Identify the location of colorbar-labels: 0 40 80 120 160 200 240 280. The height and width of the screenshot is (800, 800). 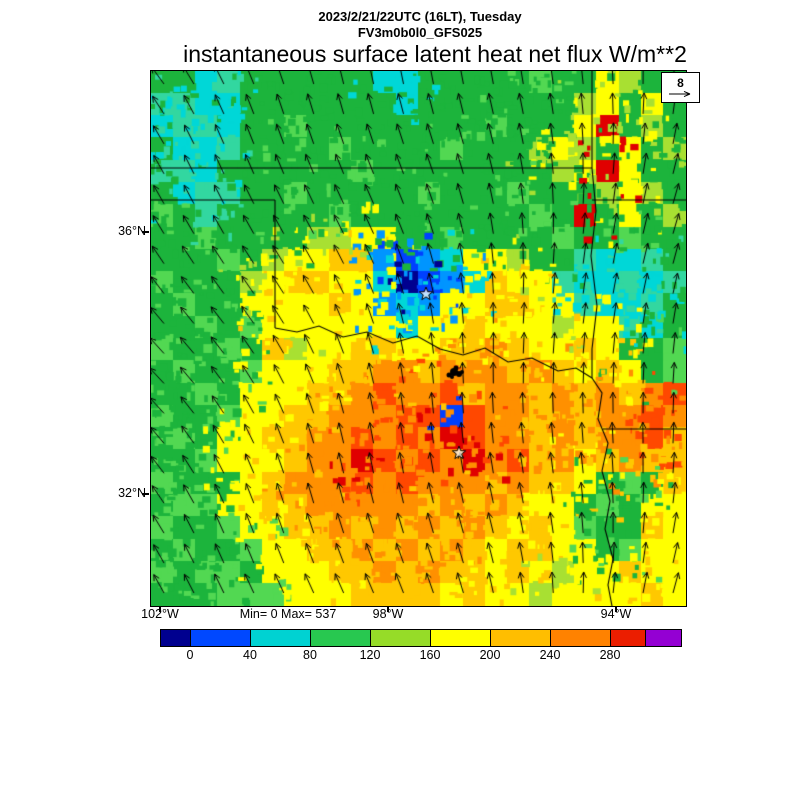
(420, 655).